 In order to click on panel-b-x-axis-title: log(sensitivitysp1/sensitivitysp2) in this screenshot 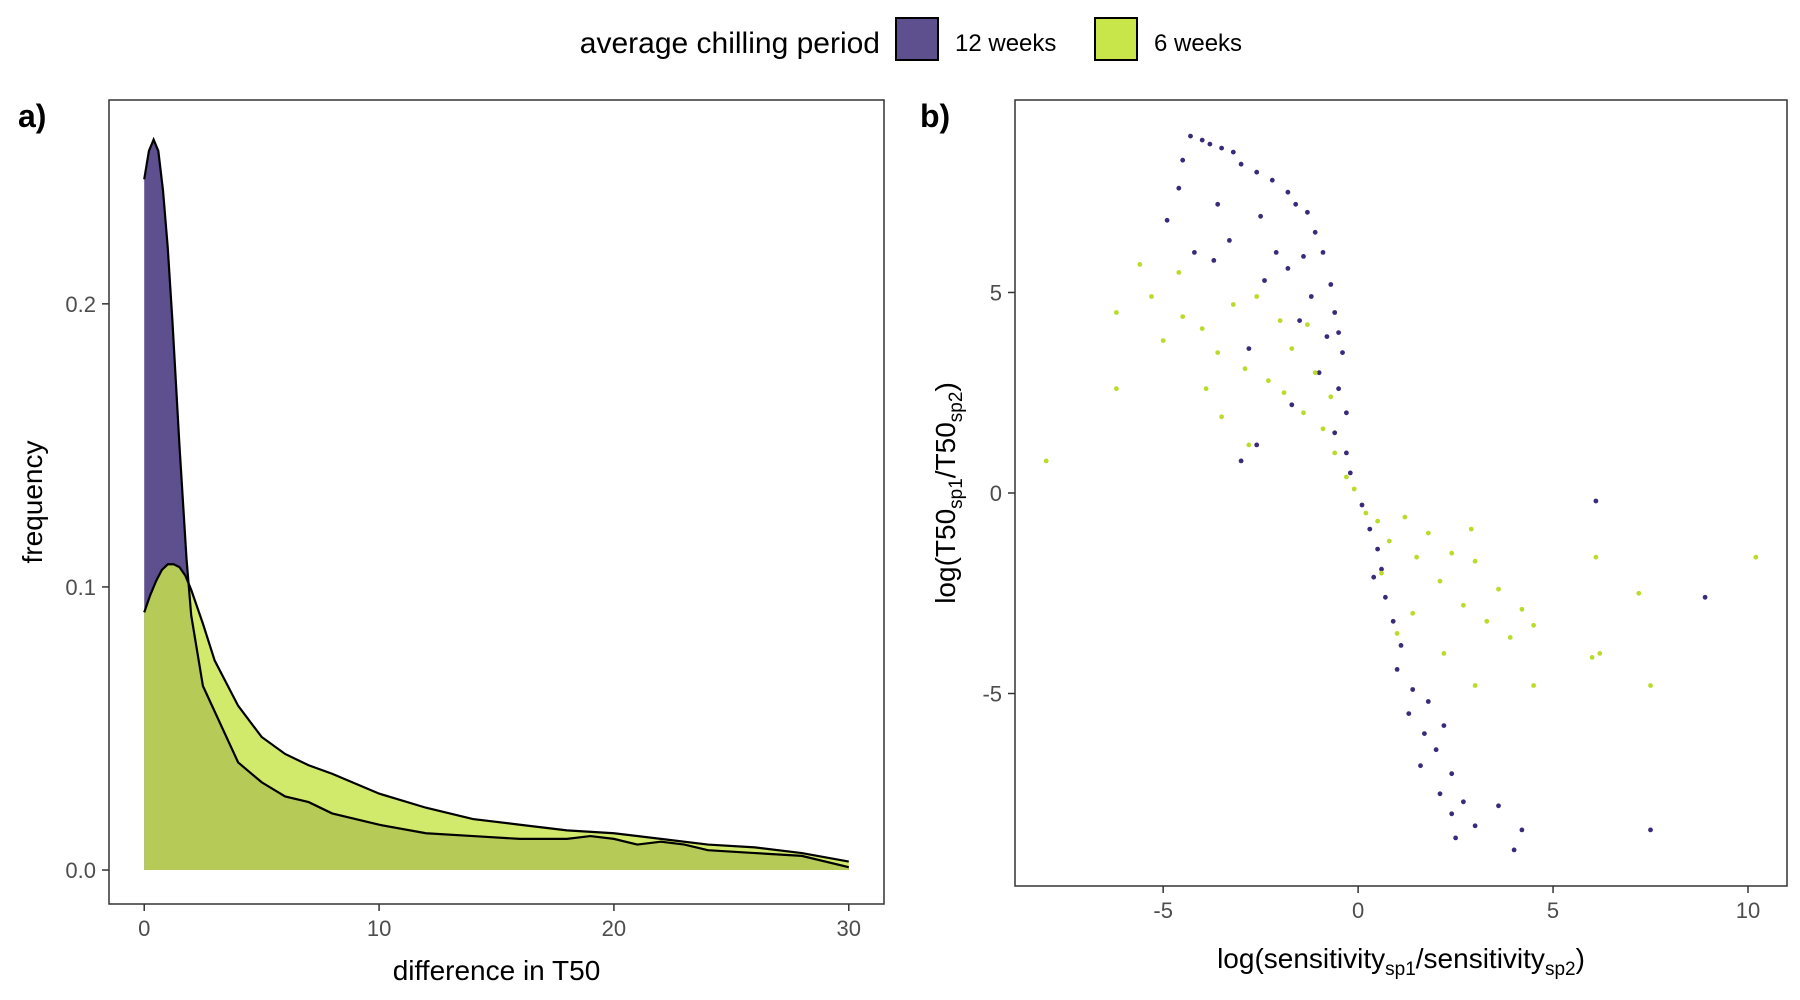, I will do `click(1401, 961)`.